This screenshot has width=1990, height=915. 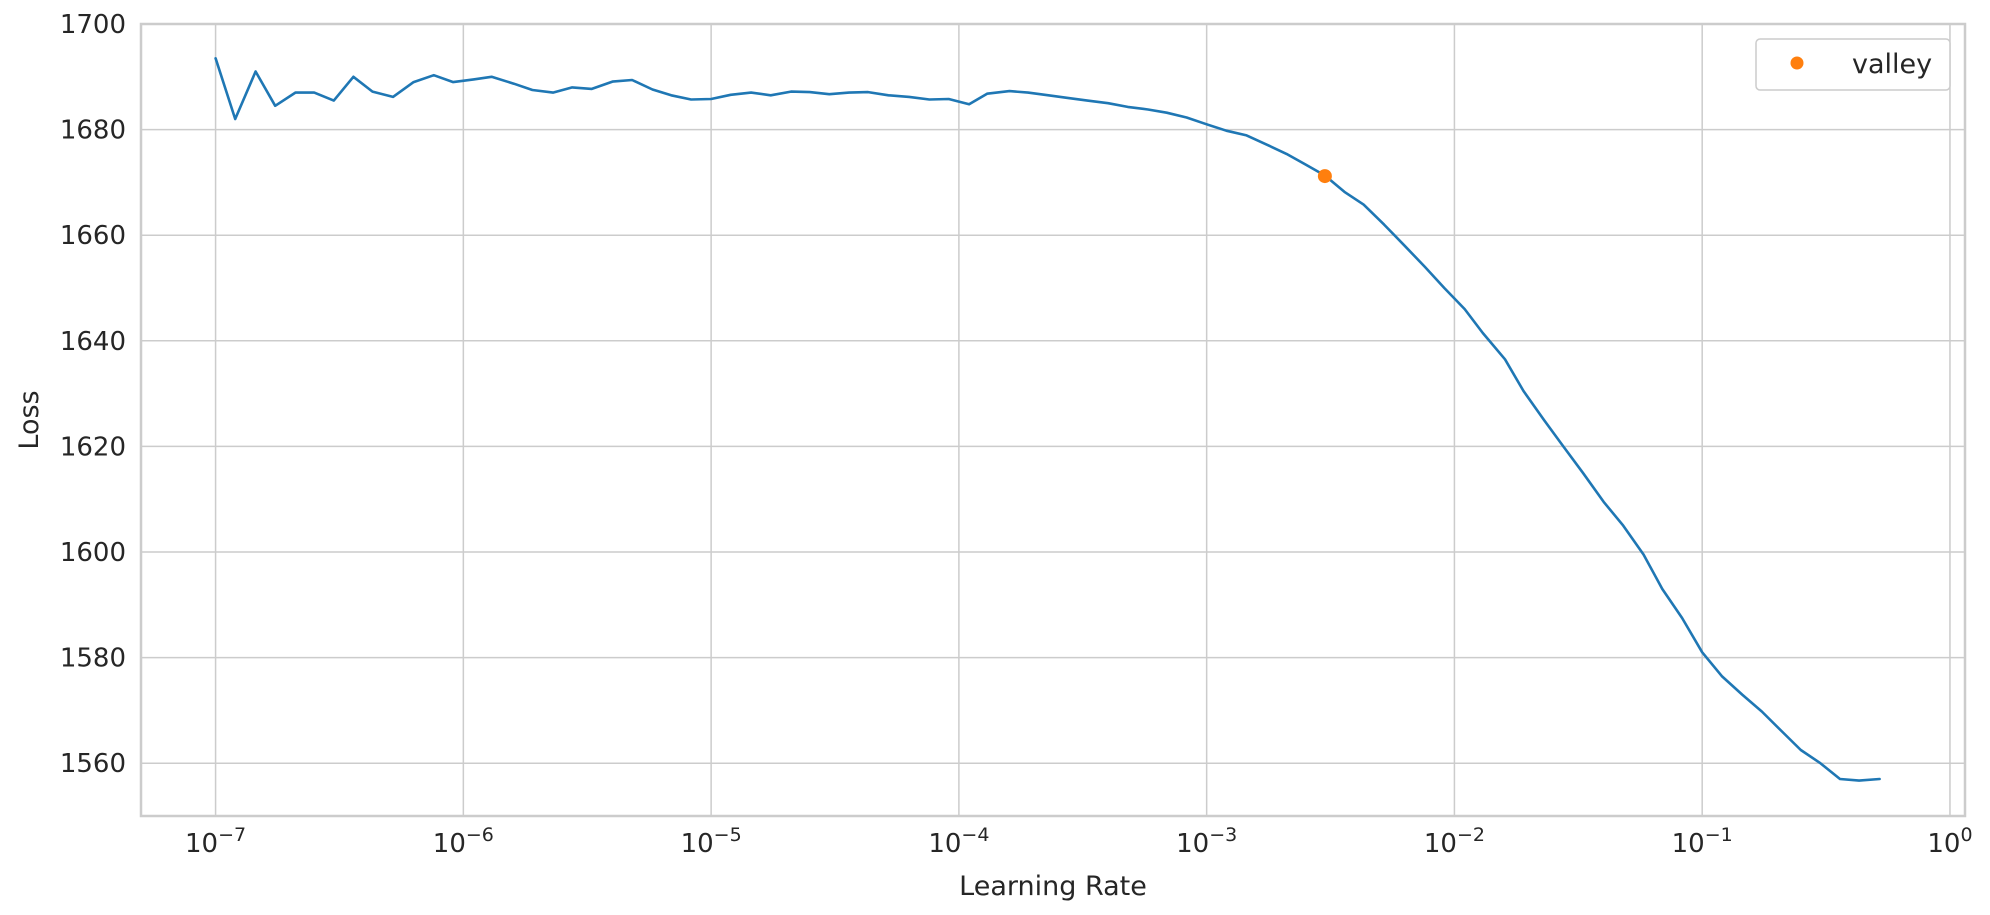 What do you see at coordinates (93, 764) in the screenshot?
I see `y-tick-label: 1560` at bounding box center [93, 764].